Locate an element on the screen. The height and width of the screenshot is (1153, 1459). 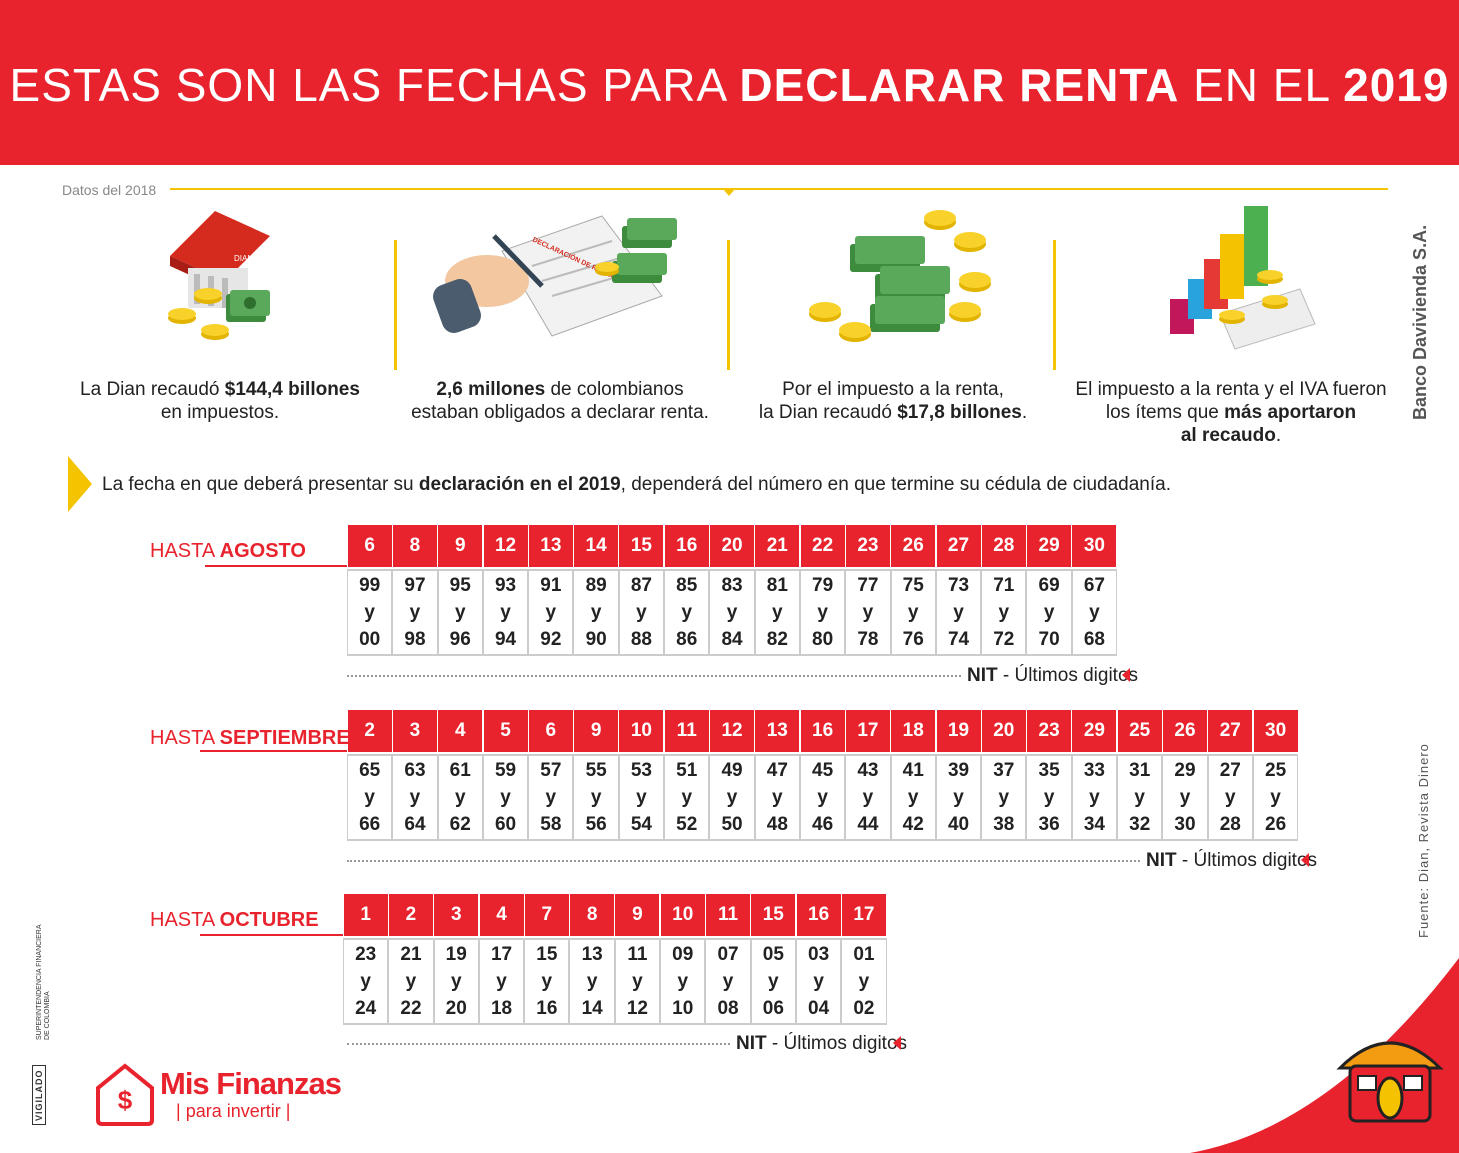
date-column: 13 47 y 48 is located at coordinates (777, 775).